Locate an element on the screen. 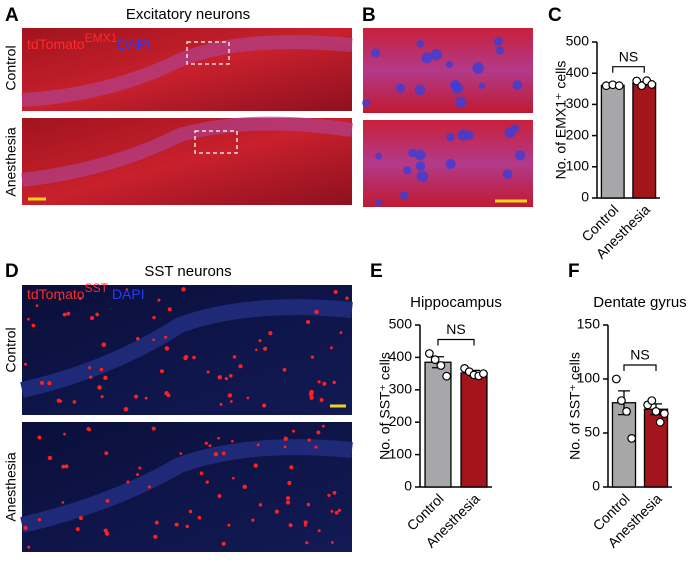  y-tick-label: 0 is located at coordinates (585, 197).